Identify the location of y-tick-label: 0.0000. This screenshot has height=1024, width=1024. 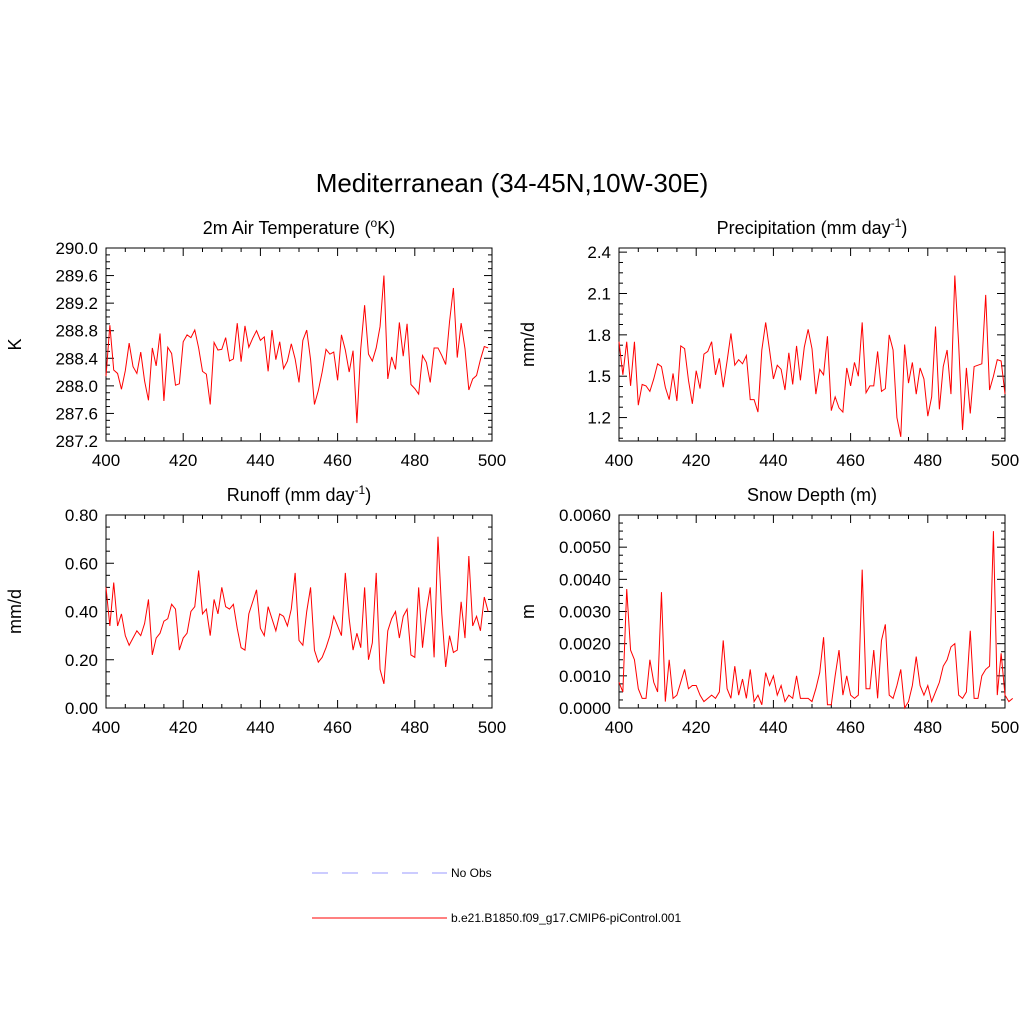
(585, 708).